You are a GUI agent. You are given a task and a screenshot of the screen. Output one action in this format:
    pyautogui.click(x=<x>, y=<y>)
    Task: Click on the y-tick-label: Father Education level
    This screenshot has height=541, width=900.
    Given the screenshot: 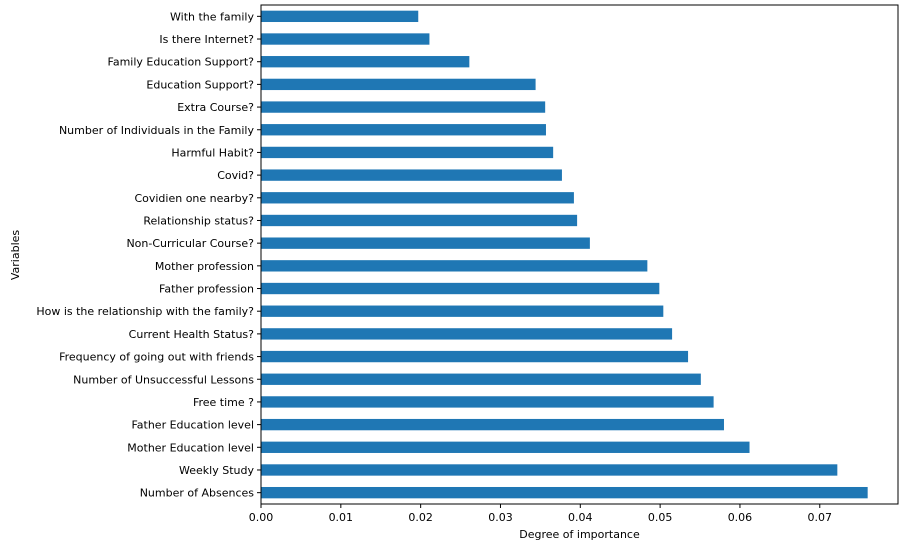 What is the action you would take?
    pyautogui.click(x=192, y=425)
    